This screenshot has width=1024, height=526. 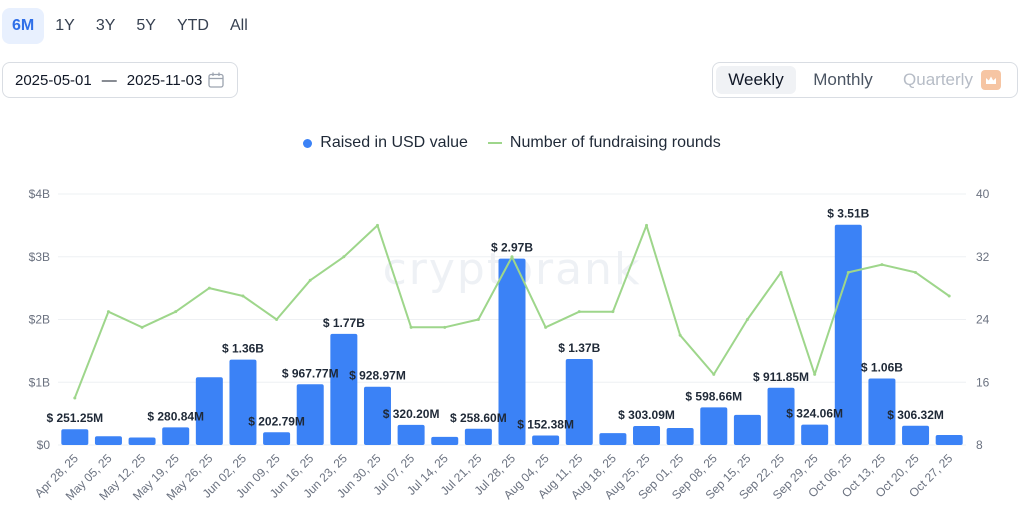 I want to click on y-right-tick: 32, so click(x=983, y=257).